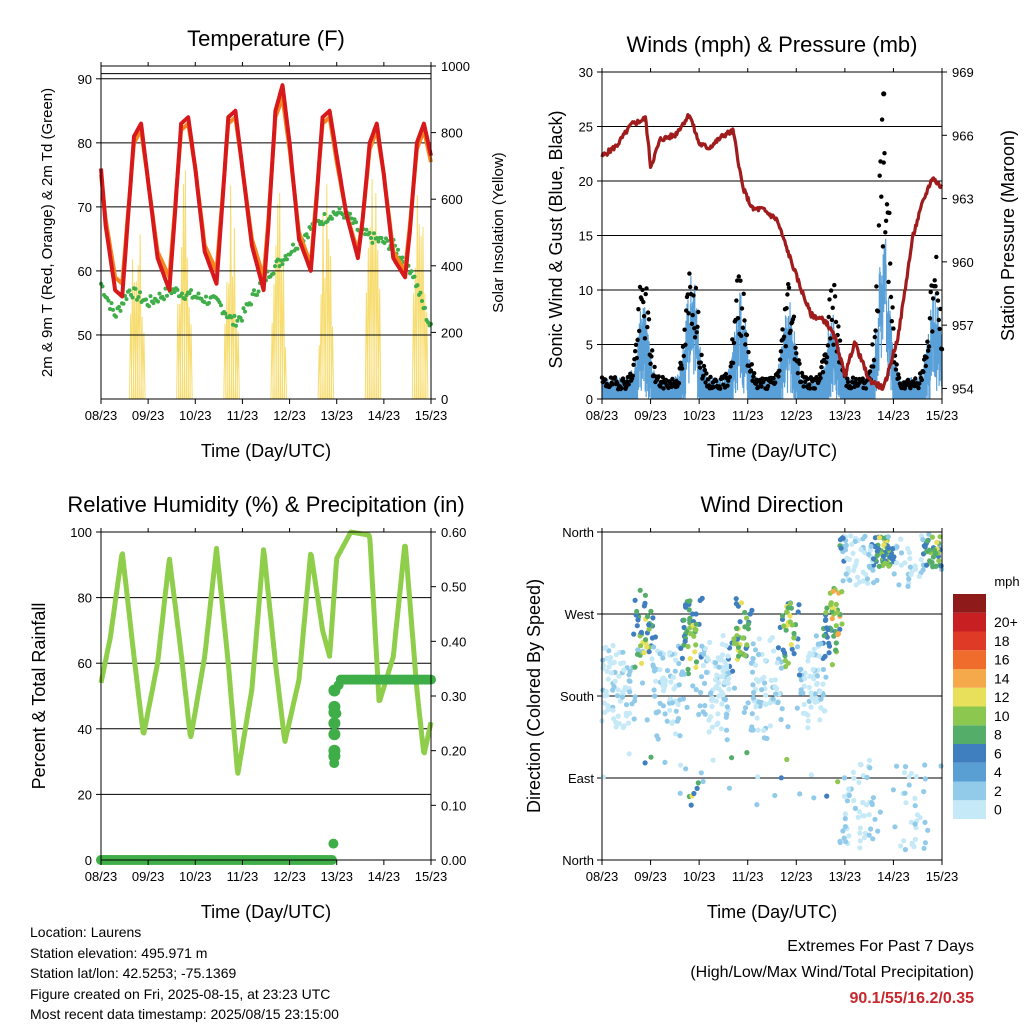 This screenshot has width=1024, height=1025. What do you see at coordinates (586, 290) in the screenshot?
I see `y-tick-label: 10` at bounding box center [586, 290].